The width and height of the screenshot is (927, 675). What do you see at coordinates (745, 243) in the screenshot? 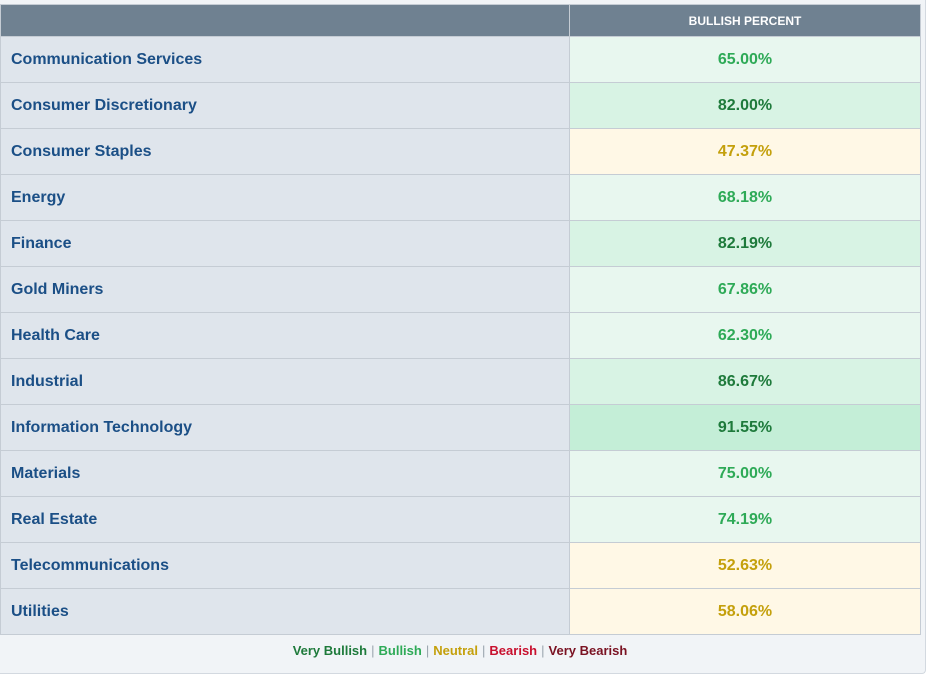
I see `bullish-percent-value: 82.19%` at bounding box center [745, 243].